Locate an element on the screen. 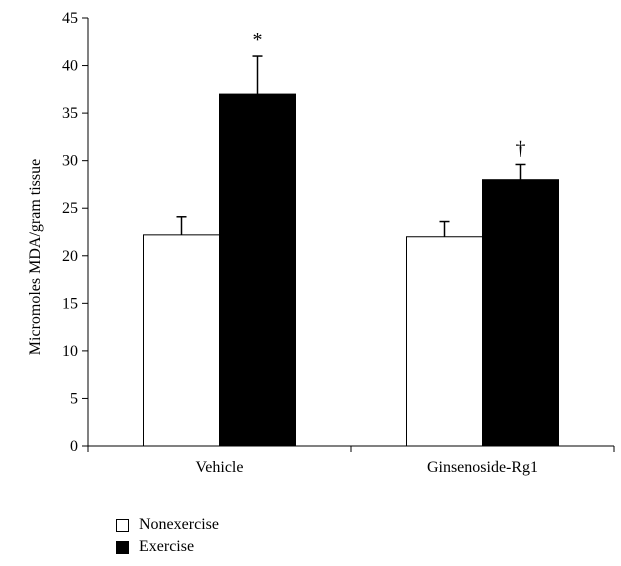 This screenshot has height=566, width=621. y-tick-label: 0 is located at coordinates (74, 446).